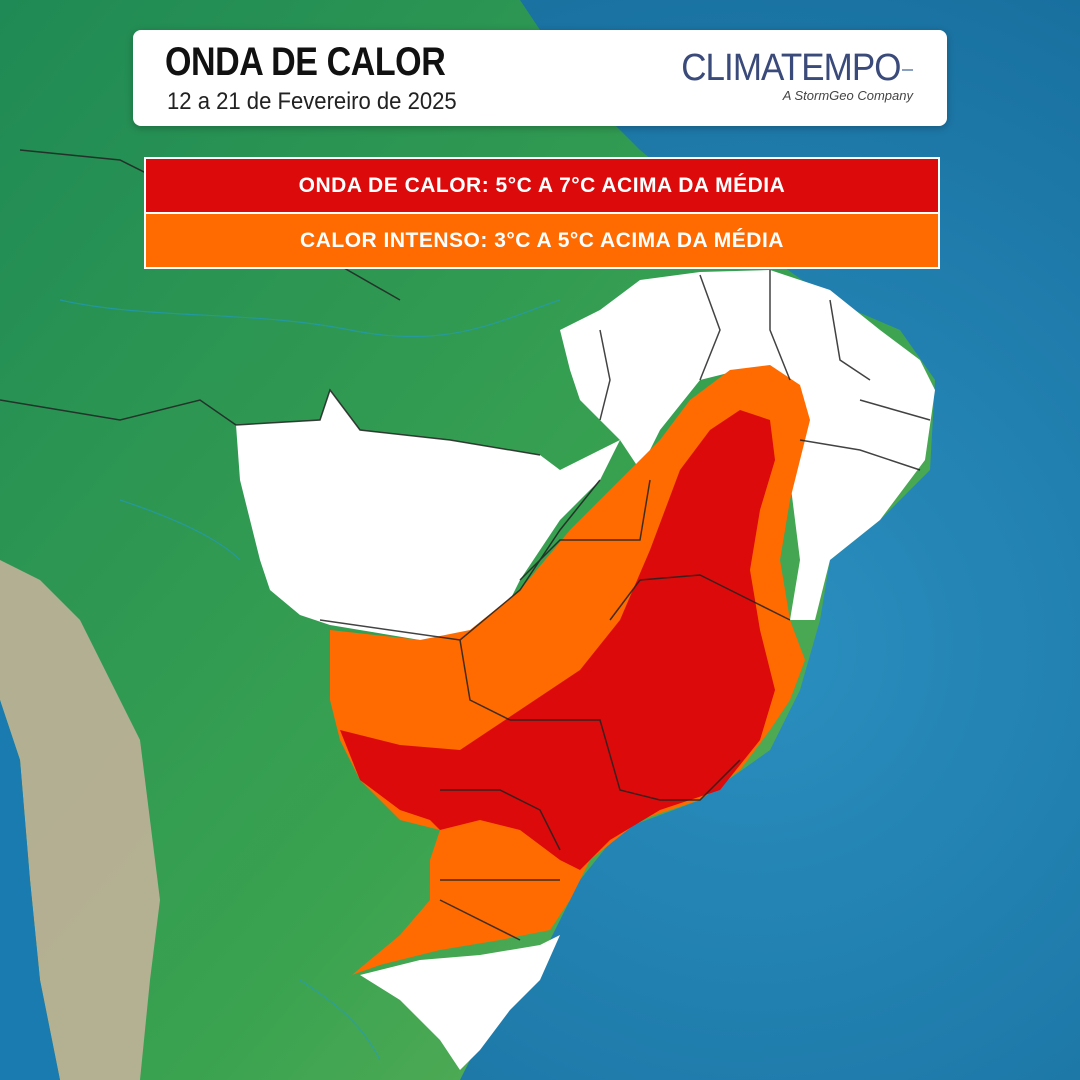 The image size is (1080, 1080). Describe the element at coordinates (460, 1002) in the screenshot. I see `neutral-area-south` at that location.